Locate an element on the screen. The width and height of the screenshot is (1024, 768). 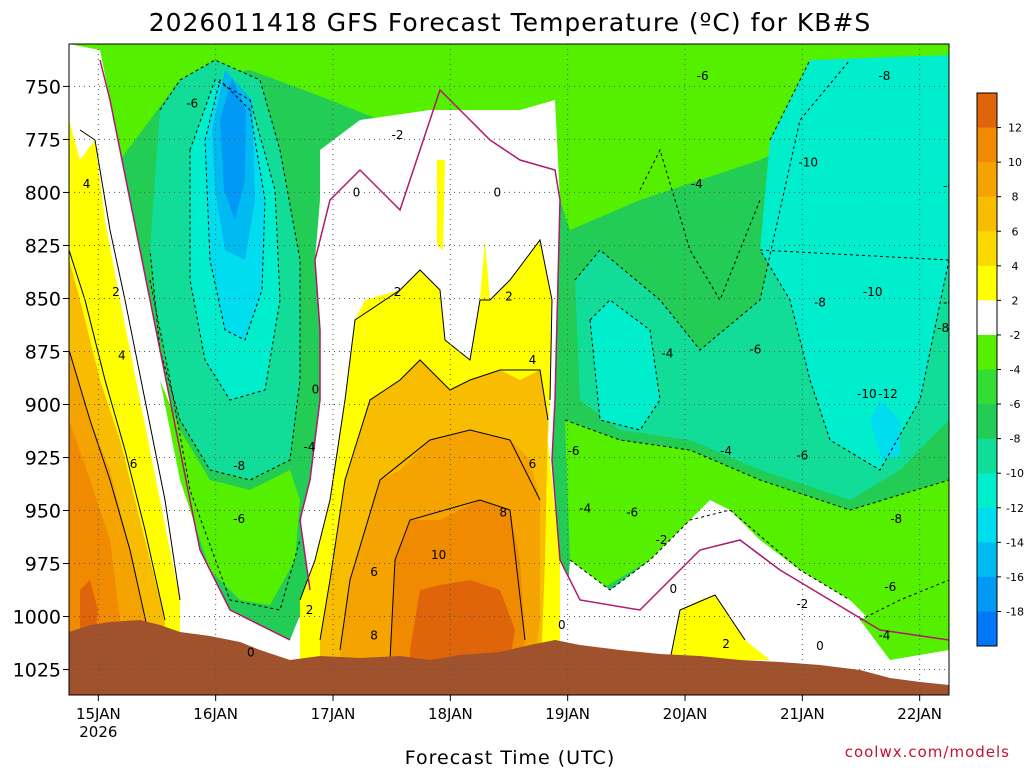
x-tick-label: 17JAN is located at coordinates (333, 714).